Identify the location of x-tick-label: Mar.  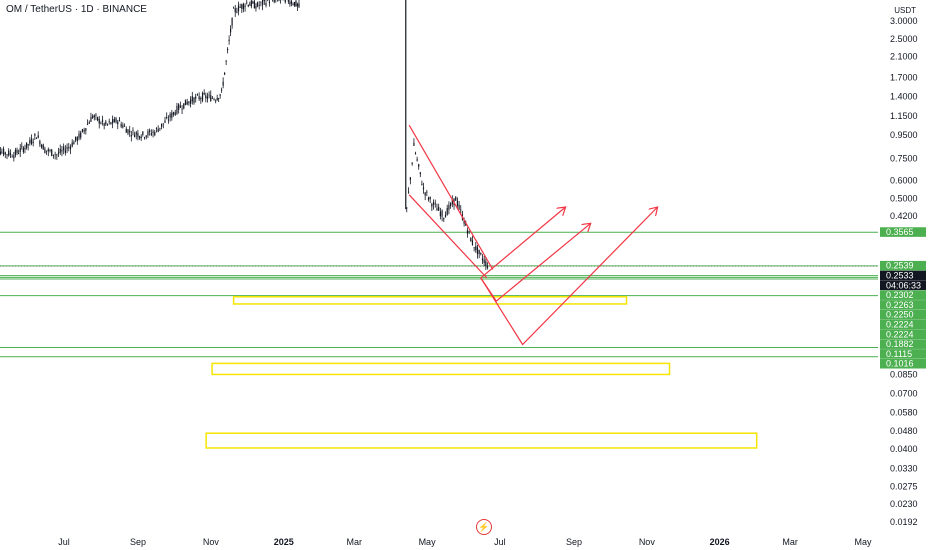
(790, 542).